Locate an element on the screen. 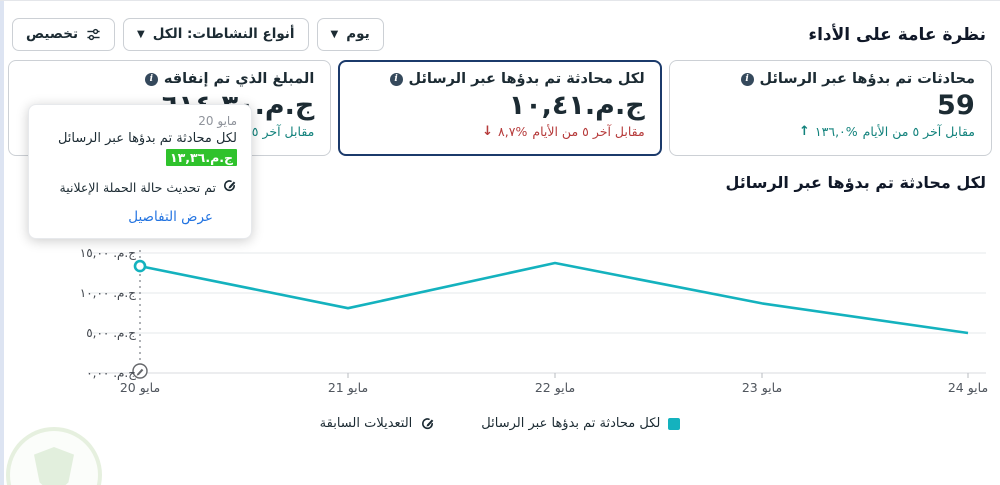 The width and height of the screenshot is (1000, 485). hovered-point-marker is located at coordinates (140, 266).